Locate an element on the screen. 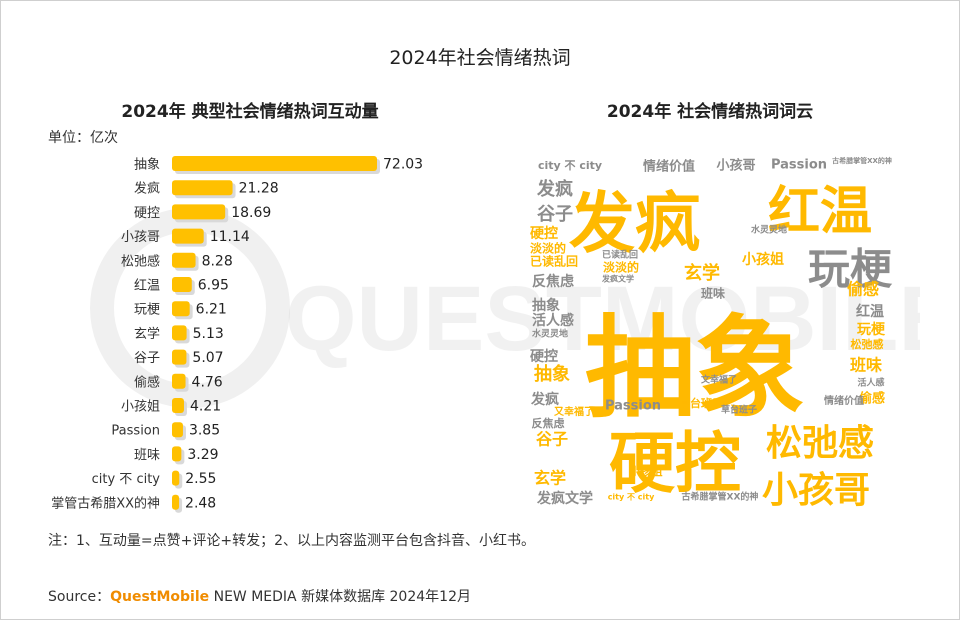  wordcloud-word: 水灵灵地 is located at coordinates (769, 230).